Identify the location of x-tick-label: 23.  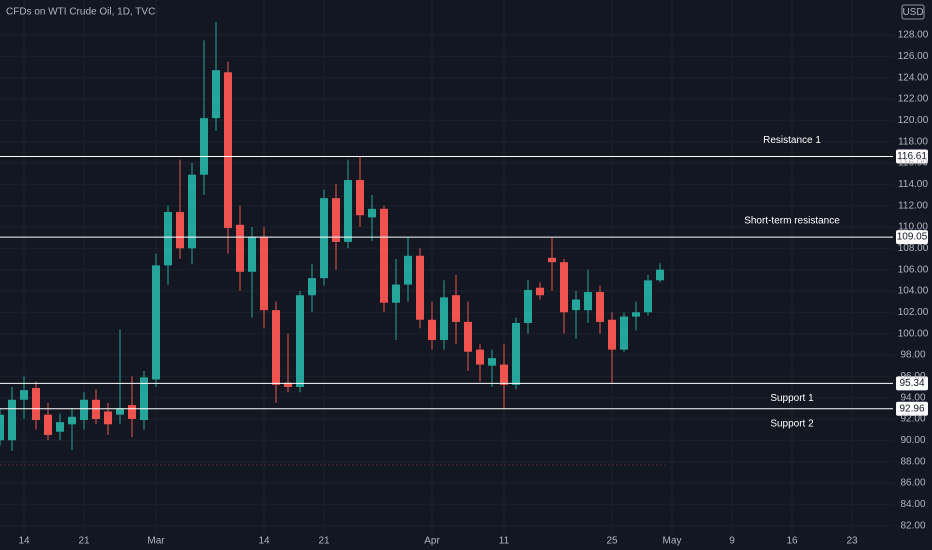
(852, 541).